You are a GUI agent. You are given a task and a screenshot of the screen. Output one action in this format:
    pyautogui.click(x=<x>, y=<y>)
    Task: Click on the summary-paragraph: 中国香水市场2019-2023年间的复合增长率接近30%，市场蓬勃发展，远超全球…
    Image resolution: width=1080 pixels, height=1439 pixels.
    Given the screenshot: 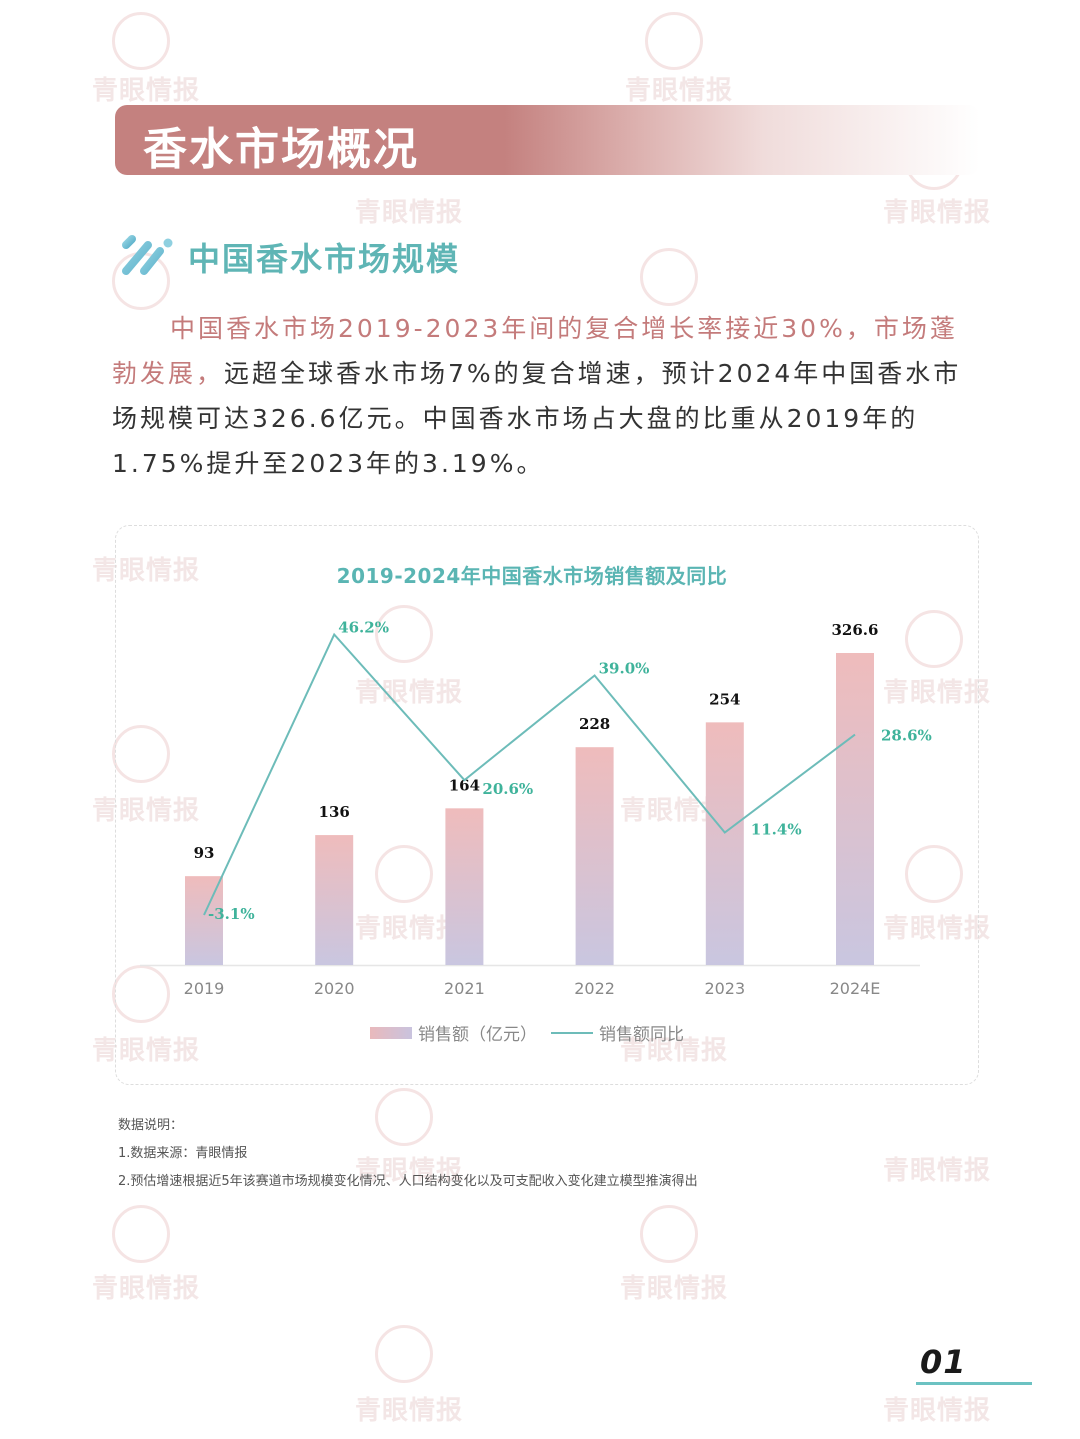 What is the action you would take?
    pyautogui.click(x=547, y=396)
    